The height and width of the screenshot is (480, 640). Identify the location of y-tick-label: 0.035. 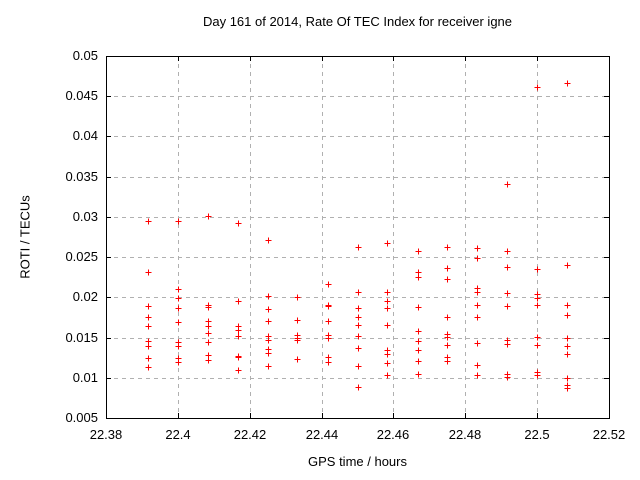
(81, 176).